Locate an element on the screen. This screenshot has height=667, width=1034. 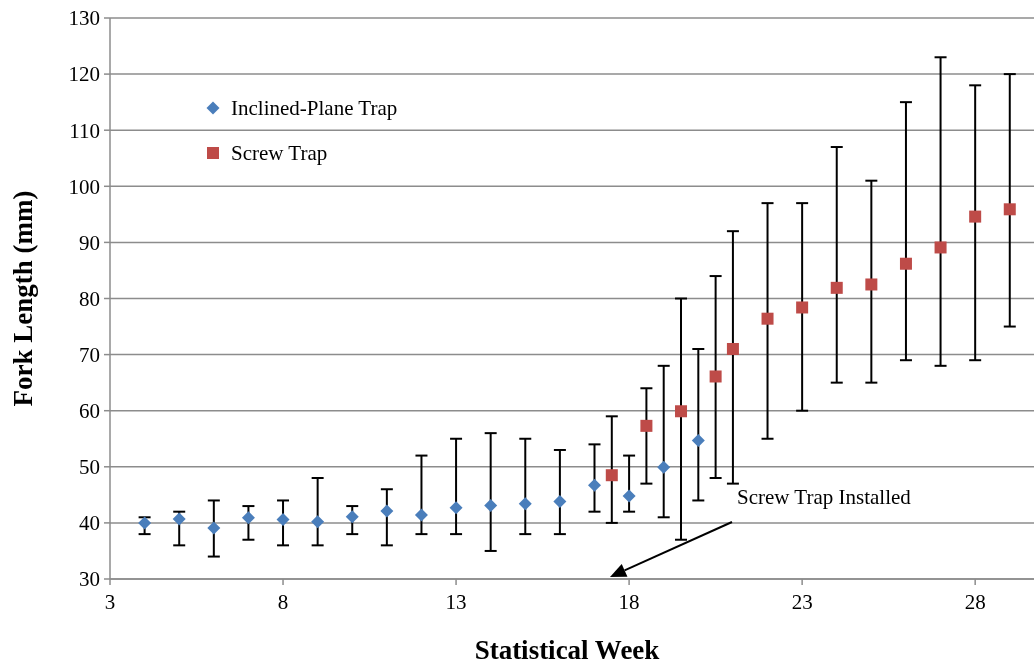
x-tick-label: 28 is located at coordinates (975, 602).